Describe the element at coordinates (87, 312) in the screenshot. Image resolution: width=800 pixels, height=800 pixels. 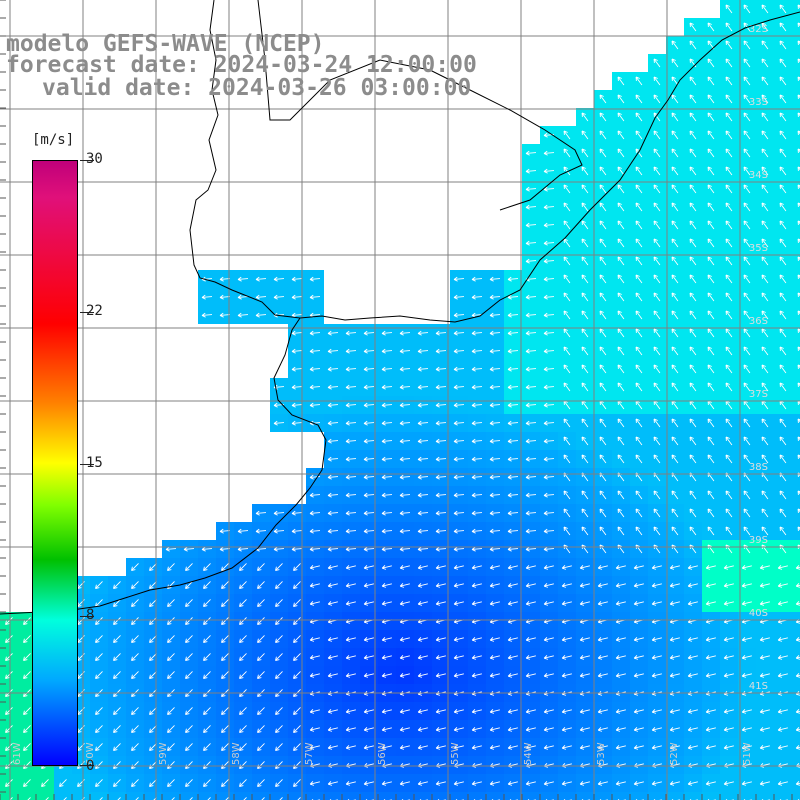
I see `colorbar-tick` at that location.